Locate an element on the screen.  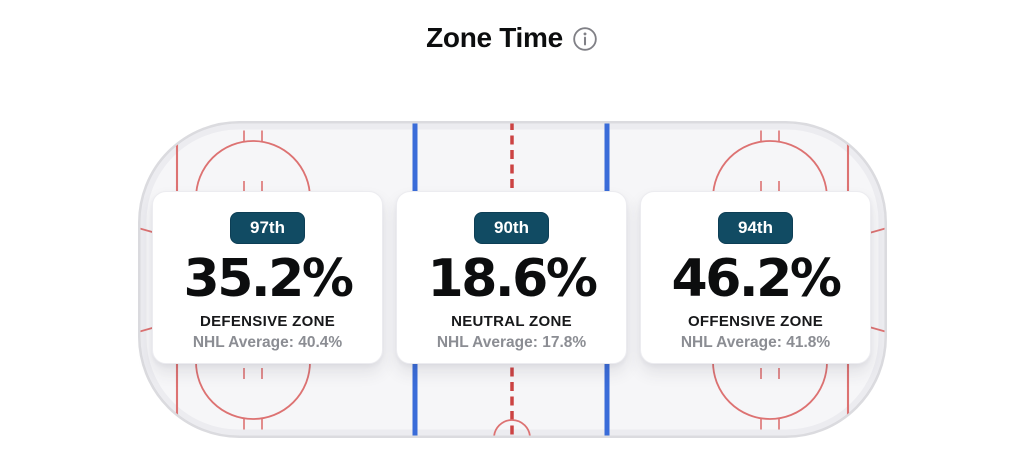
info-icon is located at coordinates (585, 39).